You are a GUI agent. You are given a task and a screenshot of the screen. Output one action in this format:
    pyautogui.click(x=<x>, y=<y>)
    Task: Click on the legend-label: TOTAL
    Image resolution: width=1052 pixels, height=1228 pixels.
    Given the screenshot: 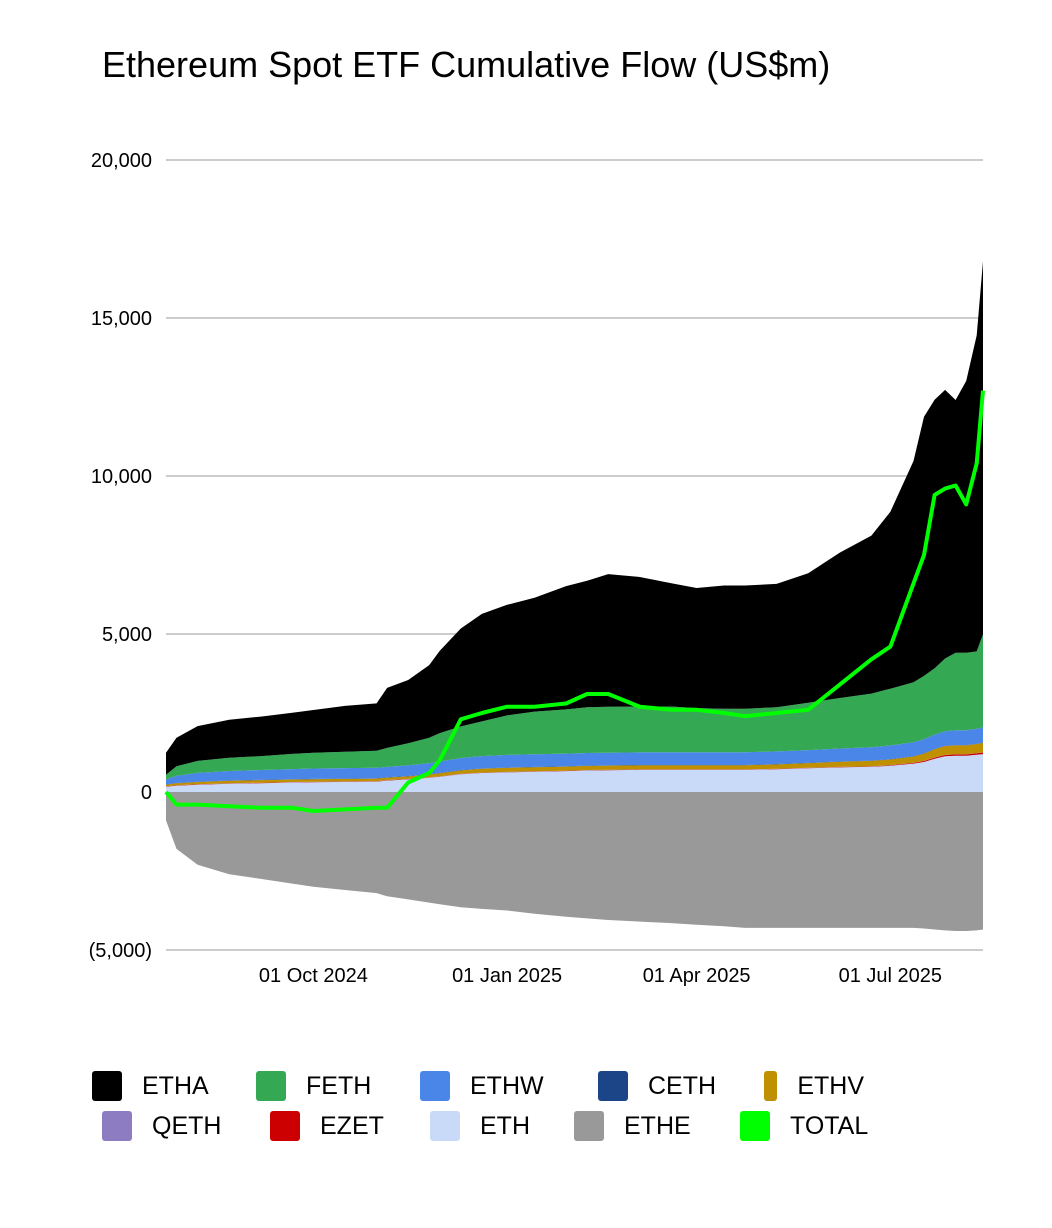 What is the action you would take?
    pyautogui.click(x=829, y=1125)
    